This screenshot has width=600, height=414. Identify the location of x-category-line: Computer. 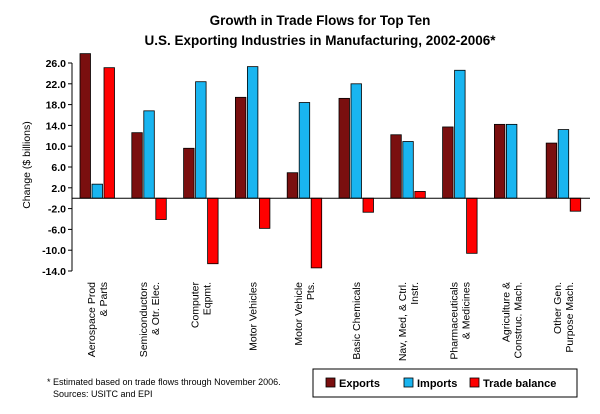
(196, 305).